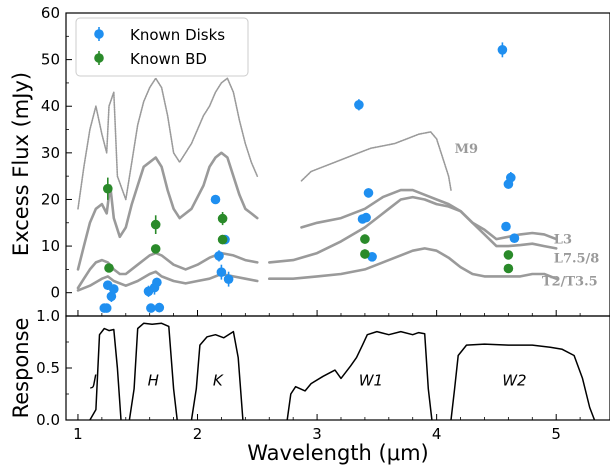  Describe the element at coordinates (327, 428) in the screenshot. I see `bottom-x-ticks: 1 2 3 4 5` at that location.